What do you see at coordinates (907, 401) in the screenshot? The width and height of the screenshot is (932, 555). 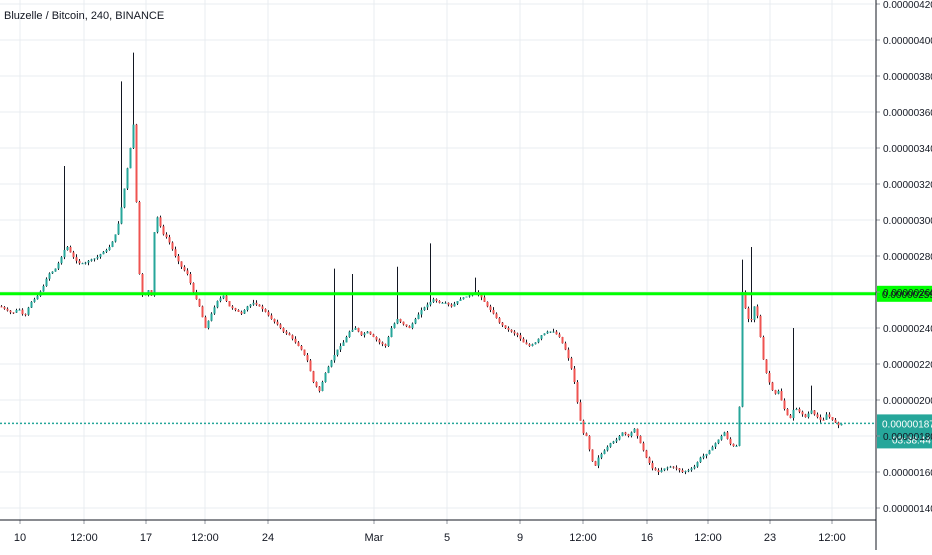 I see `y-tick-label: 0.00000200` at bounding box center [907, 401].